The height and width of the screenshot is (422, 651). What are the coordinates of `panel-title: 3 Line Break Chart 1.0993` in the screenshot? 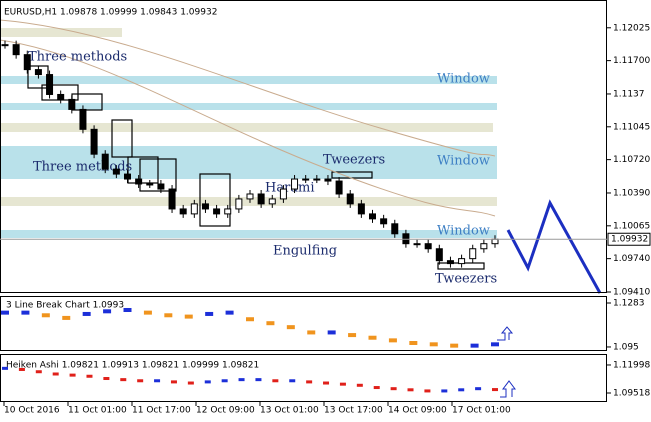 It's located at (65, 306).